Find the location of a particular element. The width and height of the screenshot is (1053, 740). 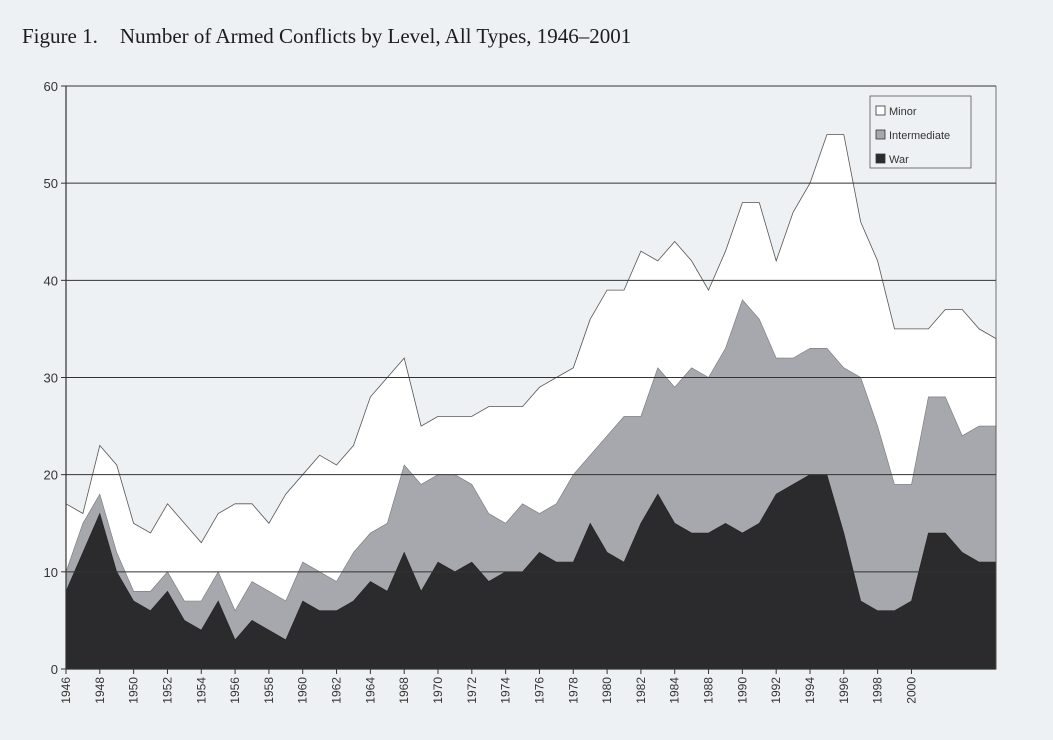

x-tick-label-1994: 1994 is located at coordinates (810, 690).